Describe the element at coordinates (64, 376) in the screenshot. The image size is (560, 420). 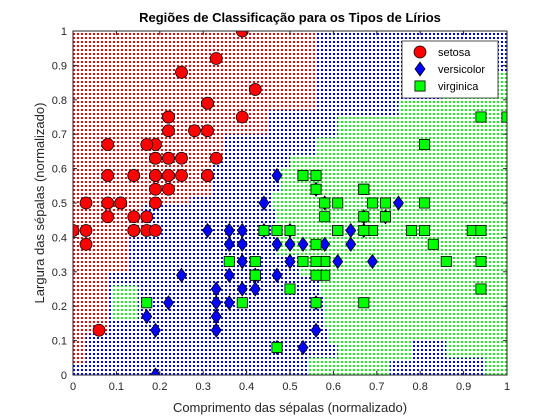
I see `y-tick-label: 0` at that location.